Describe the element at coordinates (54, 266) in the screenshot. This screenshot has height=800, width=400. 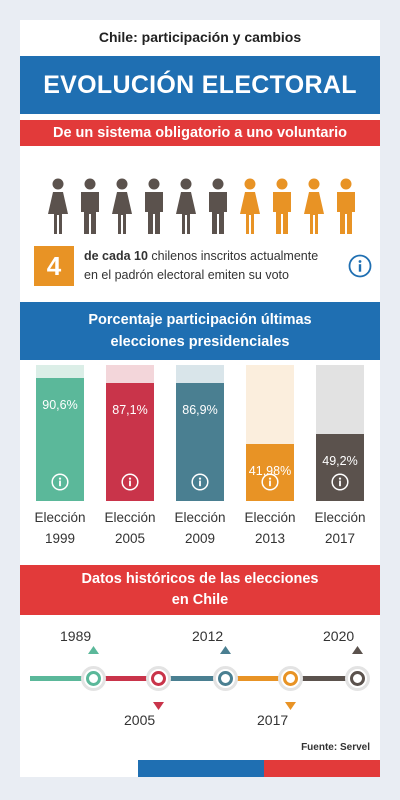
I see `number-badge: 4` at that location.